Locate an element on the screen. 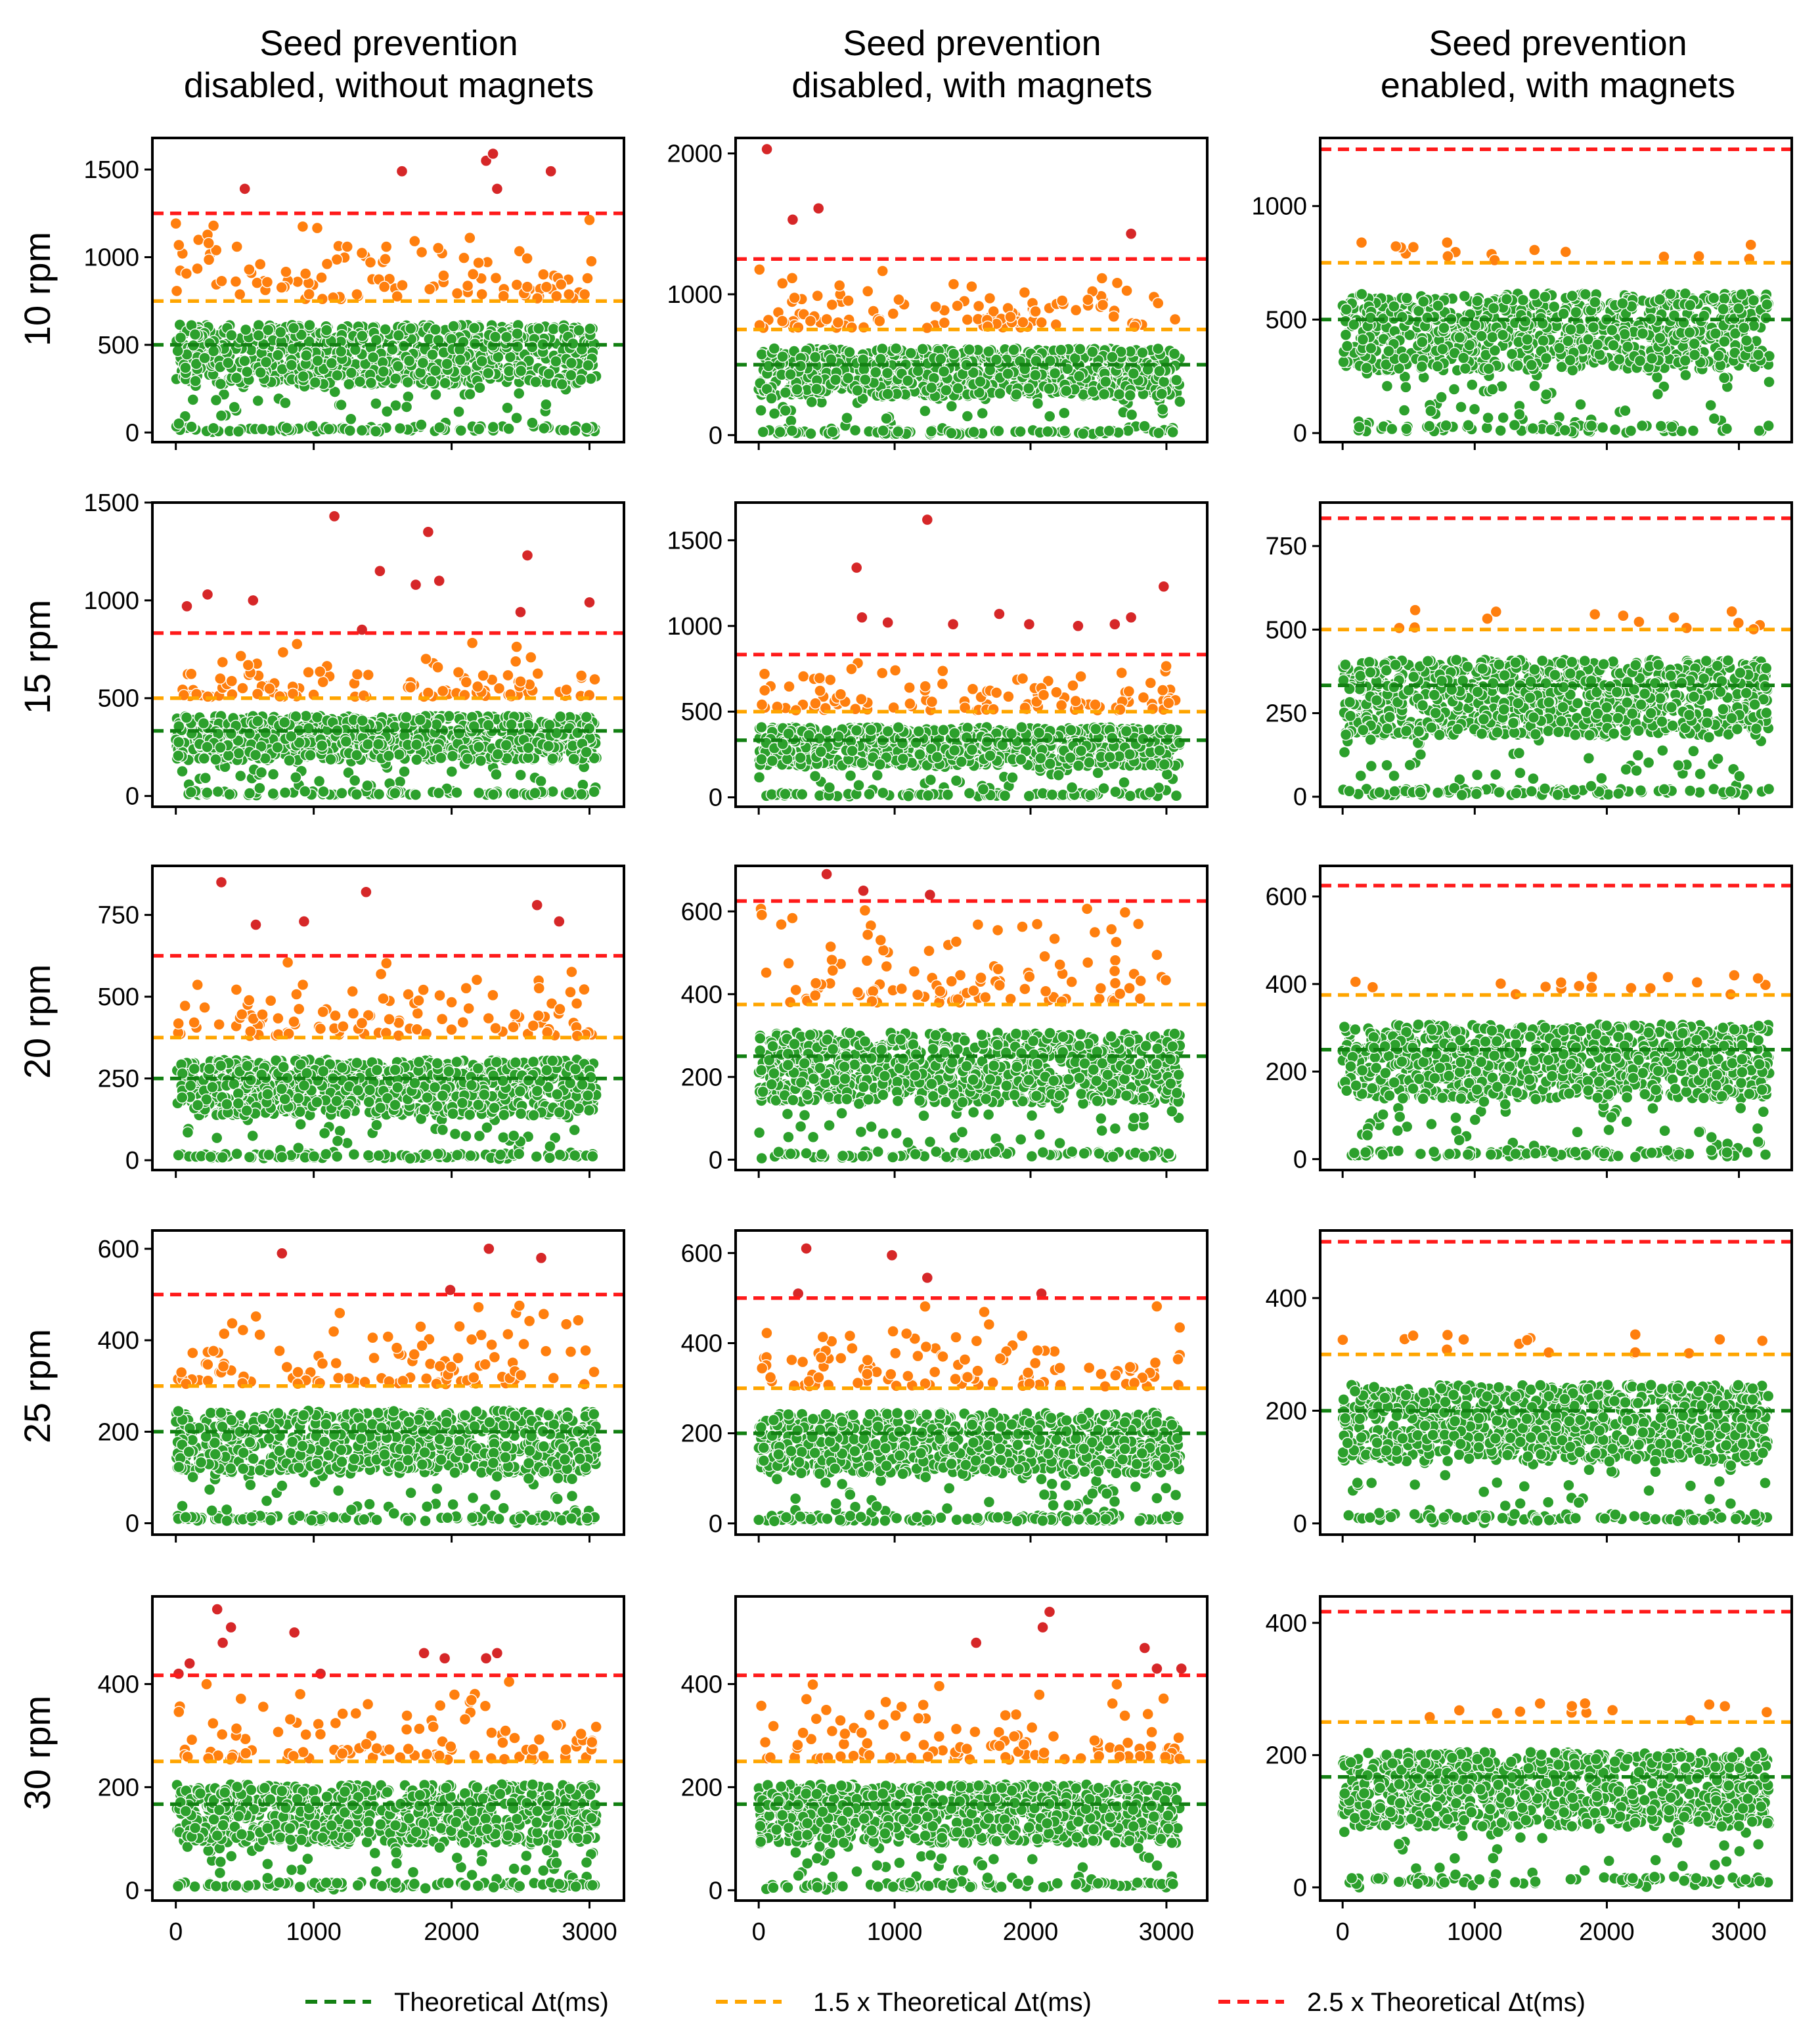 The height and width of the screenshot is (2030, 1820). scatter-points is located at coordinates (969, 658).